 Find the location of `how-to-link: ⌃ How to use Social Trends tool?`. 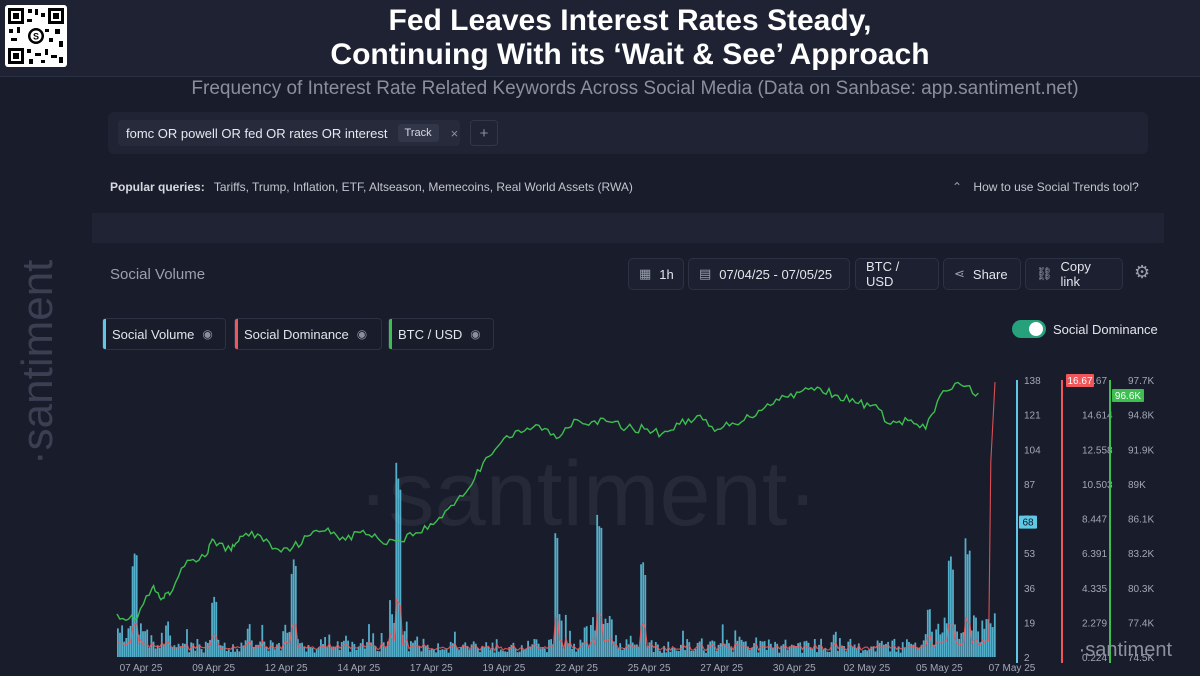

how-to-link: ⌃ How to use Social Trends tool? is located at coordinates (1045, 187).